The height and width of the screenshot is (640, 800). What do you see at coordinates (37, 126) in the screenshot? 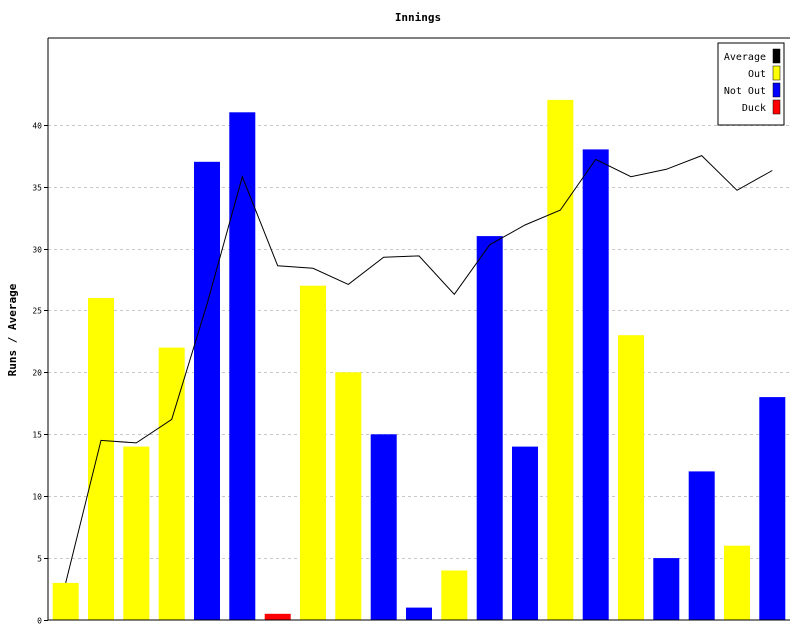
I see `y-tick-label: 40` at bounding box center [37, 126].